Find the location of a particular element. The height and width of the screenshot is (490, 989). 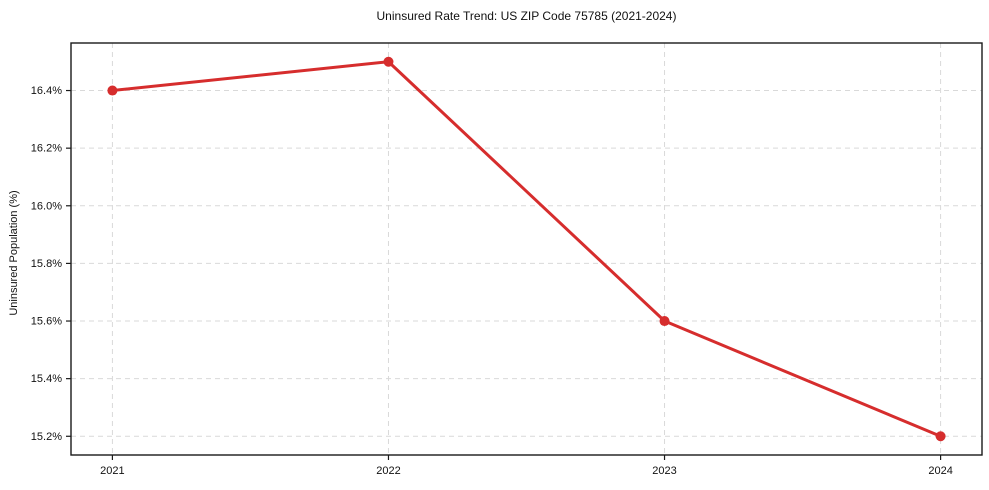

y-tick-label: 15.2% is located at coordinates (46, 437).